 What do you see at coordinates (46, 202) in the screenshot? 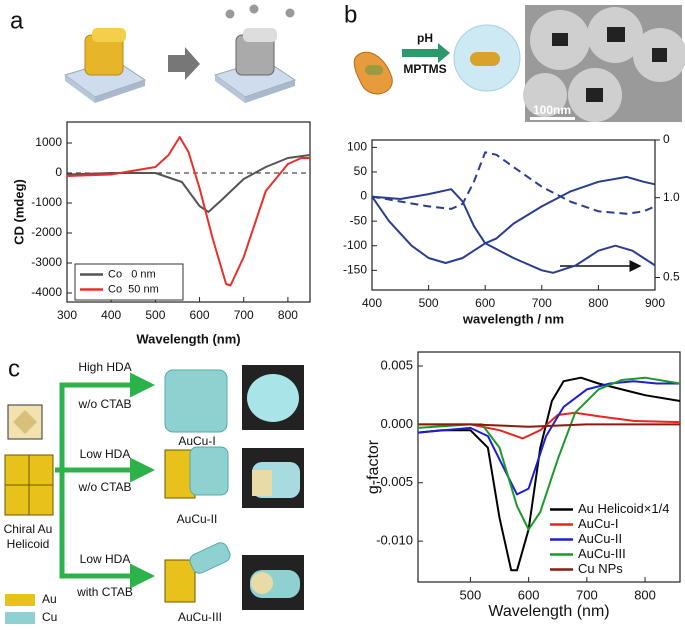
I see `y-tick-label: -1000` at bounding box center [46, 202].